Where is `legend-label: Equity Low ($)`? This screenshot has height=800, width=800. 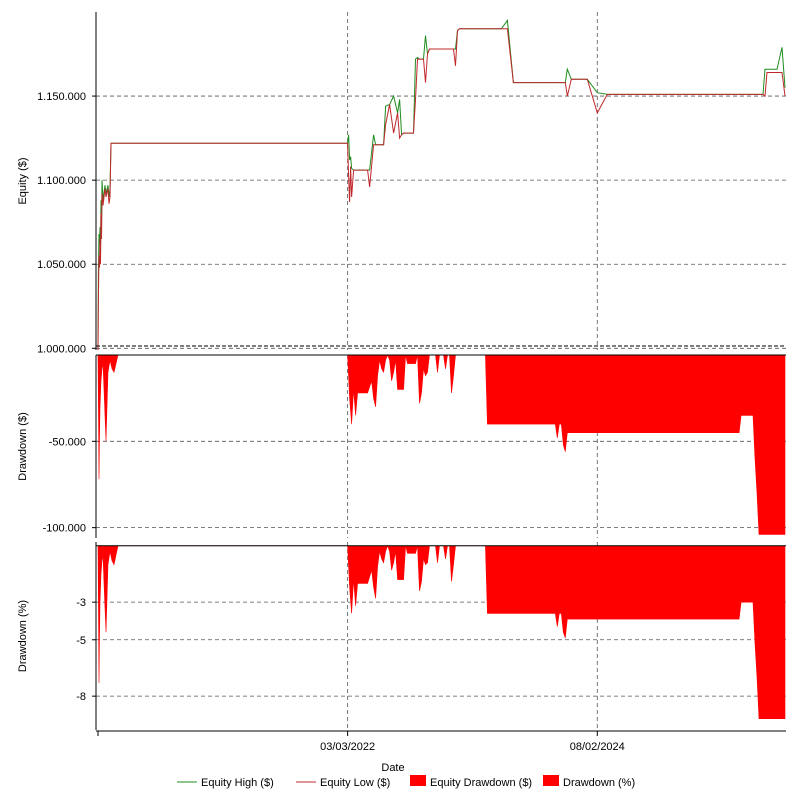 legend-label: Equity Low ($) is located at coordinates (355, 783).